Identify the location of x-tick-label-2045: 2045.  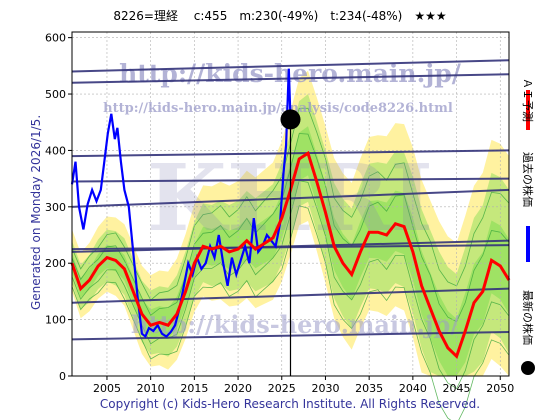
(457, 388).